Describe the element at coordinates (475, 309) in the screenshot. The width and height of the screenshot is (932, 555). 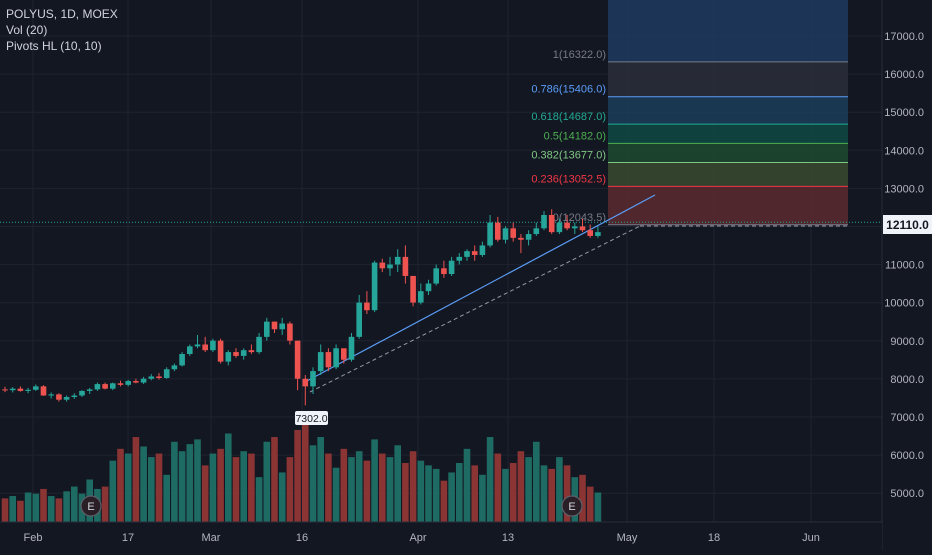
I see `trendline-dashed` at that location.